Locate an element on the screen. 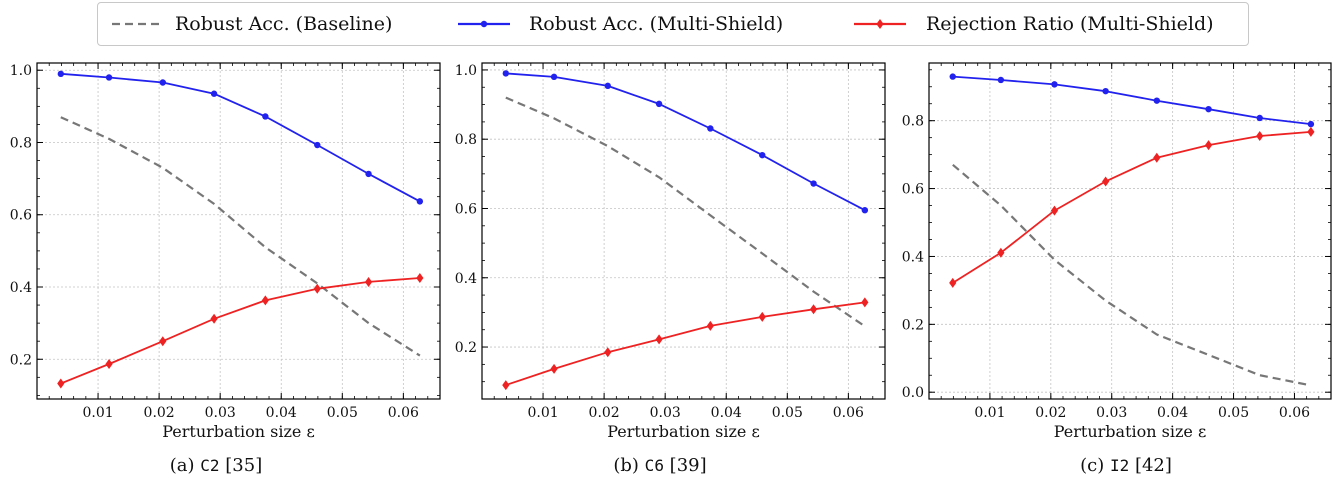 This screenshot has width=1337, height=487. tick-label-y: 0.6 is located at coordinates (466, 209).